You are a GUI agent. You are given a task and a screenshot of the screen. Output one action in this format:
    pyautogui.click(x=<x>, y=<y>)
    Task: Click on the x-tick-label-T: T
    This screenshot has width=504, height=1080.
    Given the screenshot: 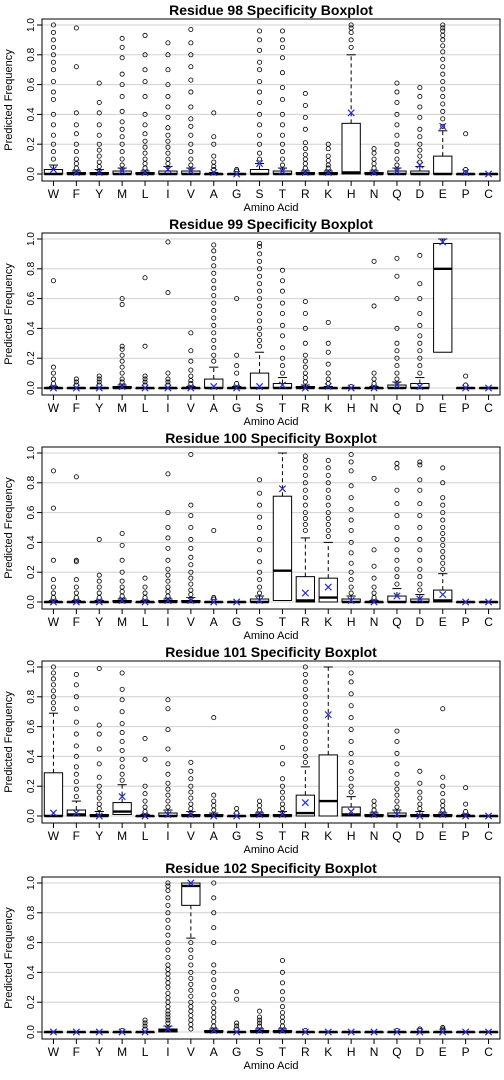 What is the action you would take?
    pyautogui.click(x=283, y=408)
    